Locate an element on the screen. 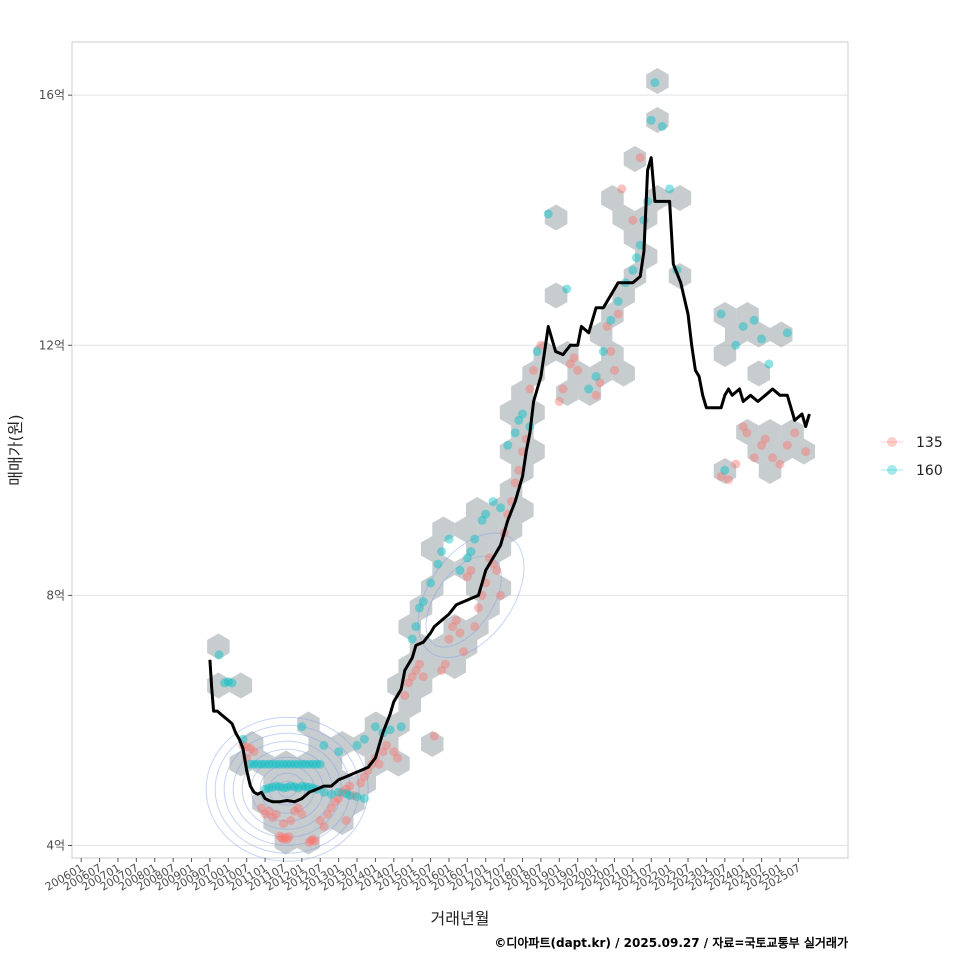 The height and width of the screenshot is (960, 960). x-axis-title: 거래년월 is located at coordinates (460, 918).